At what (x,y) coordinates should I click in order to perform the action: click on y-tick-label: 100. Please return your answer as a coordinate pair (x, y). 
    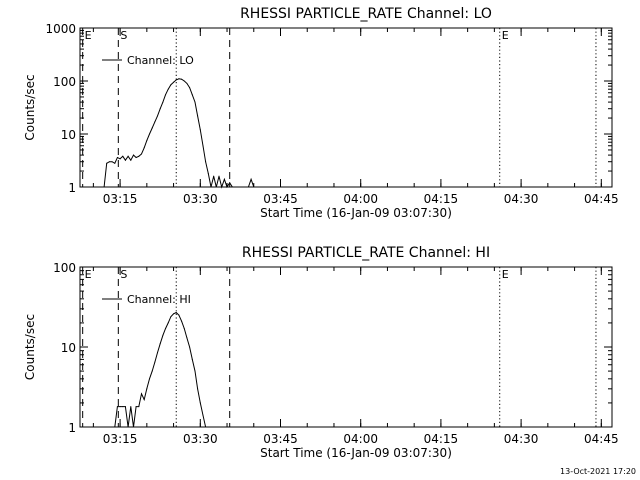
    Looking at the image, I should click on (64, 82).